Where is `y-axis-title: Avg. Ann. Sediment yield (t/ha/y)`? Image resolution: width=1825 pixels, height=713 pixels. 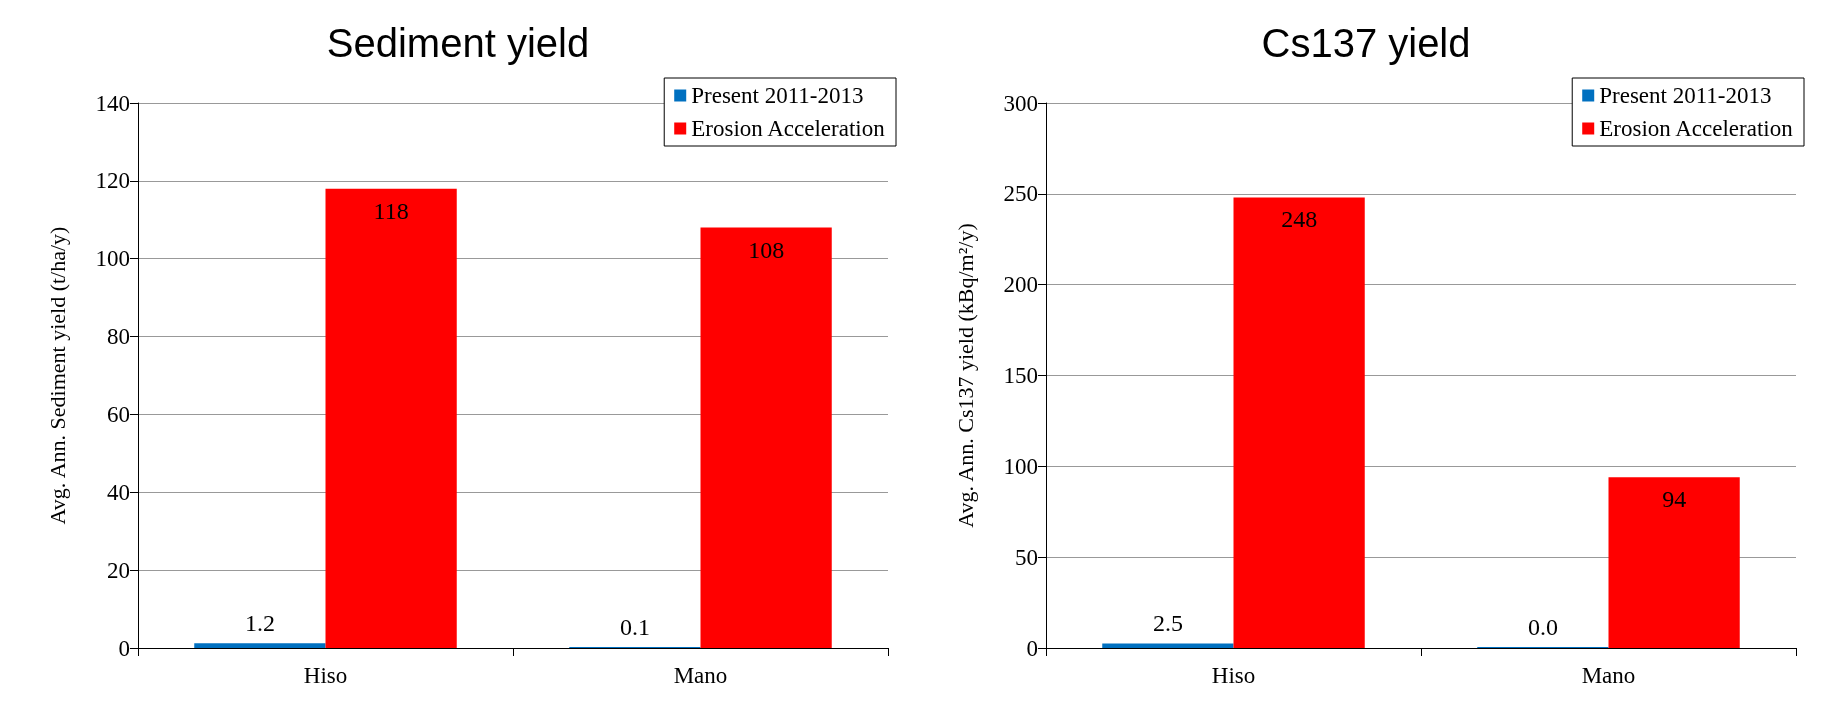
y-axis-title: Avg. Ann. Sediment yield (t/ha/y) is located at coordinates (57, 375).